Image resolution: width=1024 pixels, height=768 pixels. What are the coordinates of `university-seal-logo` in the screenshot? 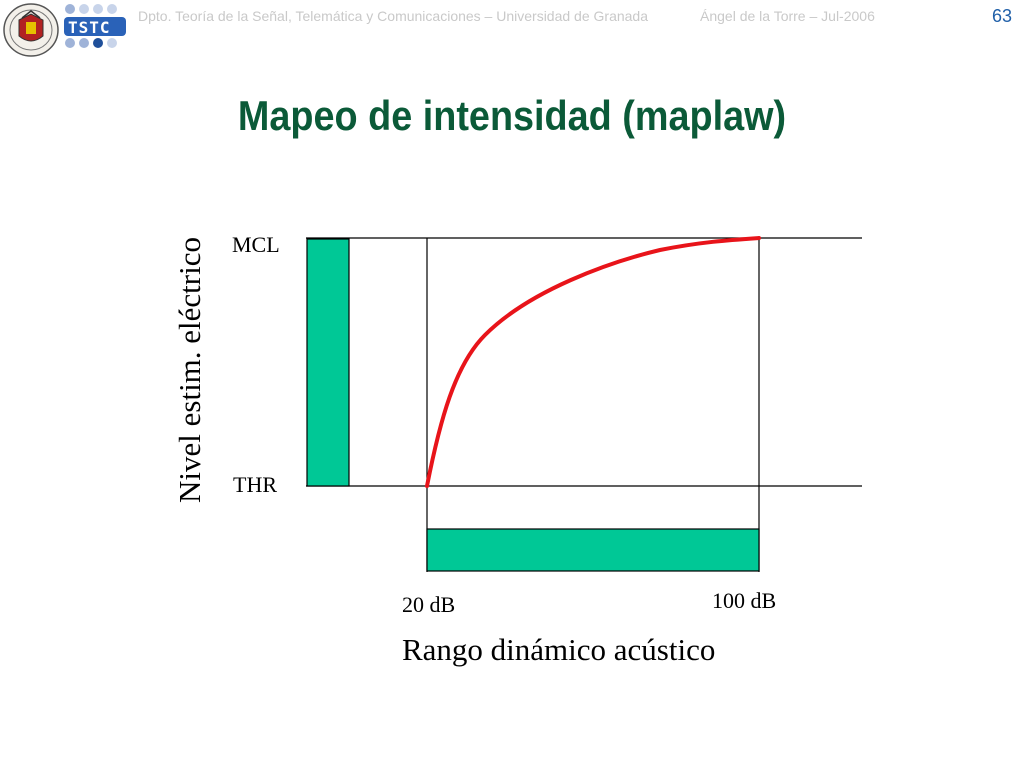 It's located at (31, 30).